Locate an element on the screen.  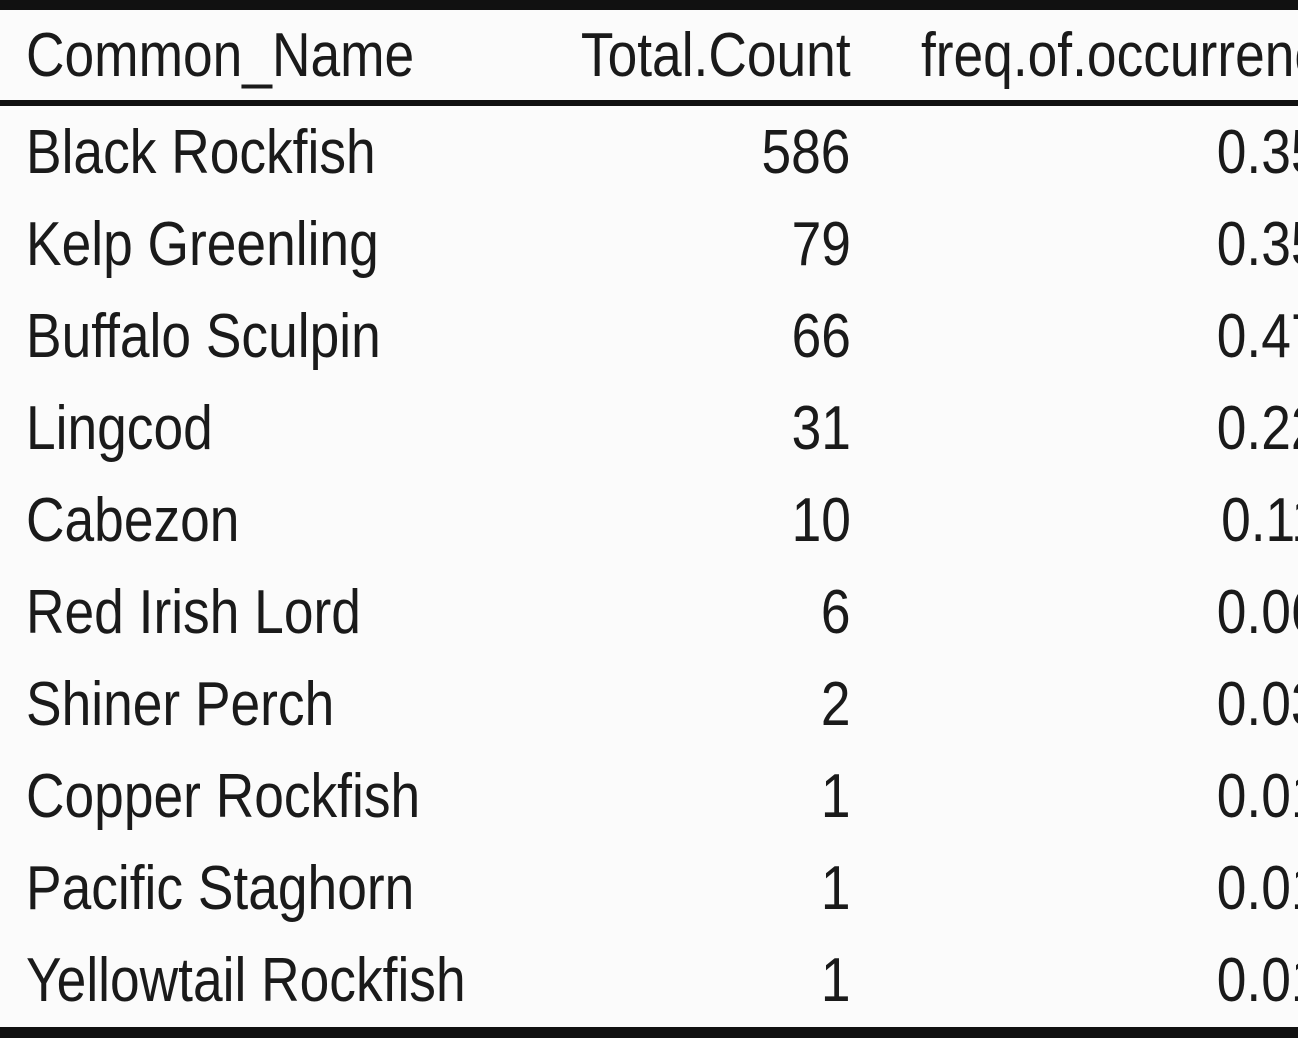
cell-common-name: Red Irish Lord is located at coordinates (193, 613).